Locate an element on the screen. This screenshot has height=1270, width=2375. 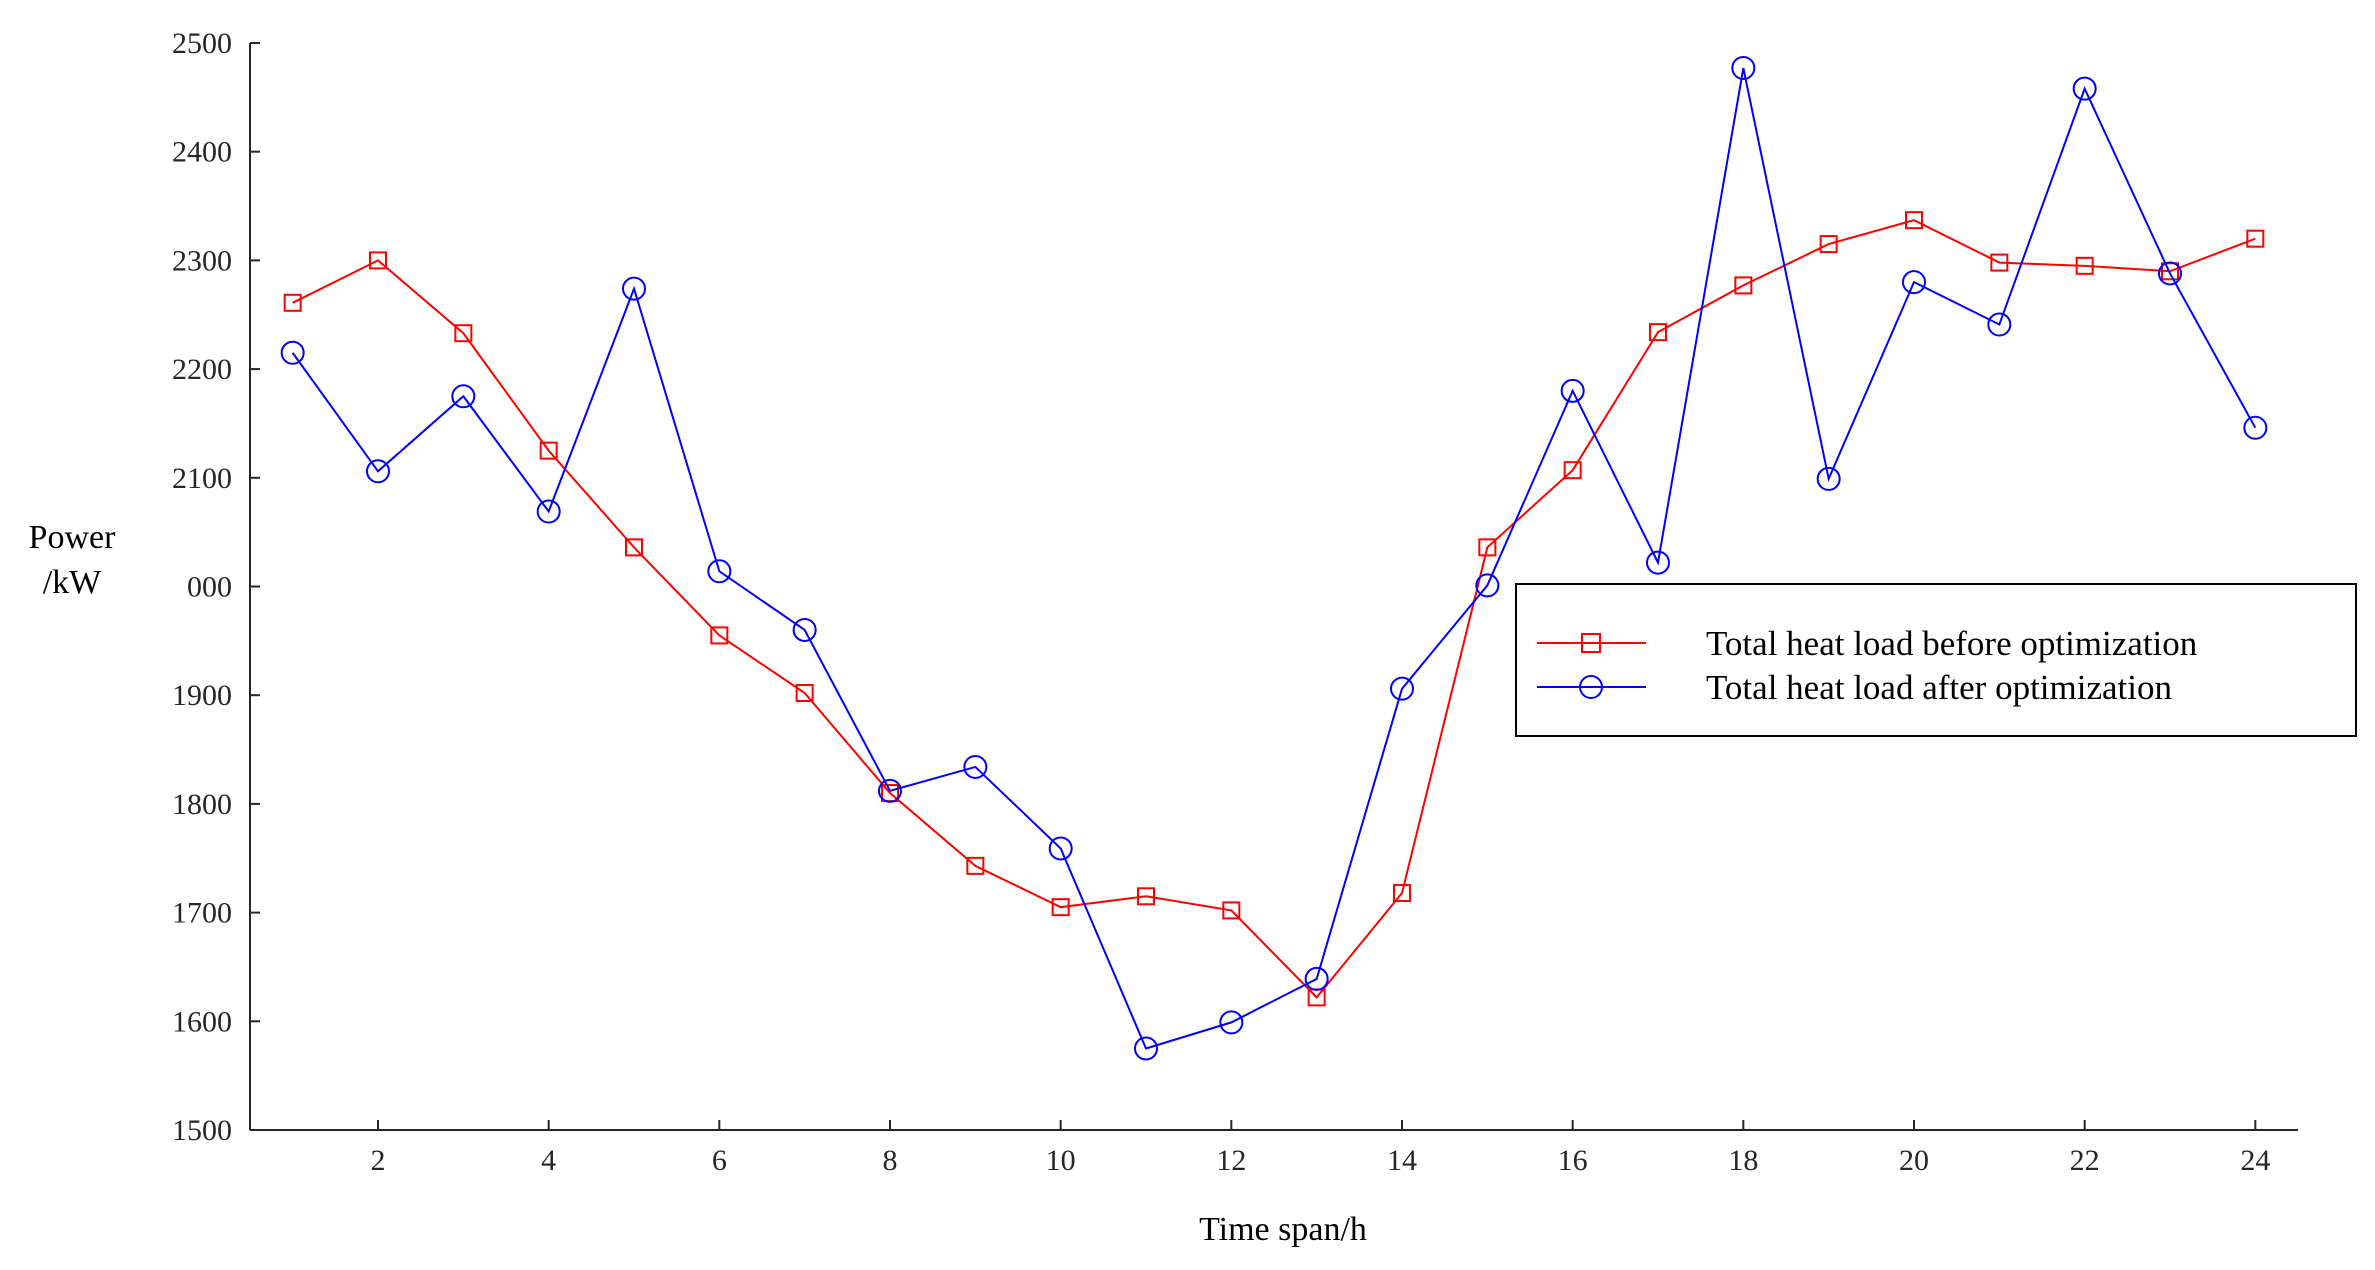
x-tick-label: 22 is located at coordinates (2085, 1160).